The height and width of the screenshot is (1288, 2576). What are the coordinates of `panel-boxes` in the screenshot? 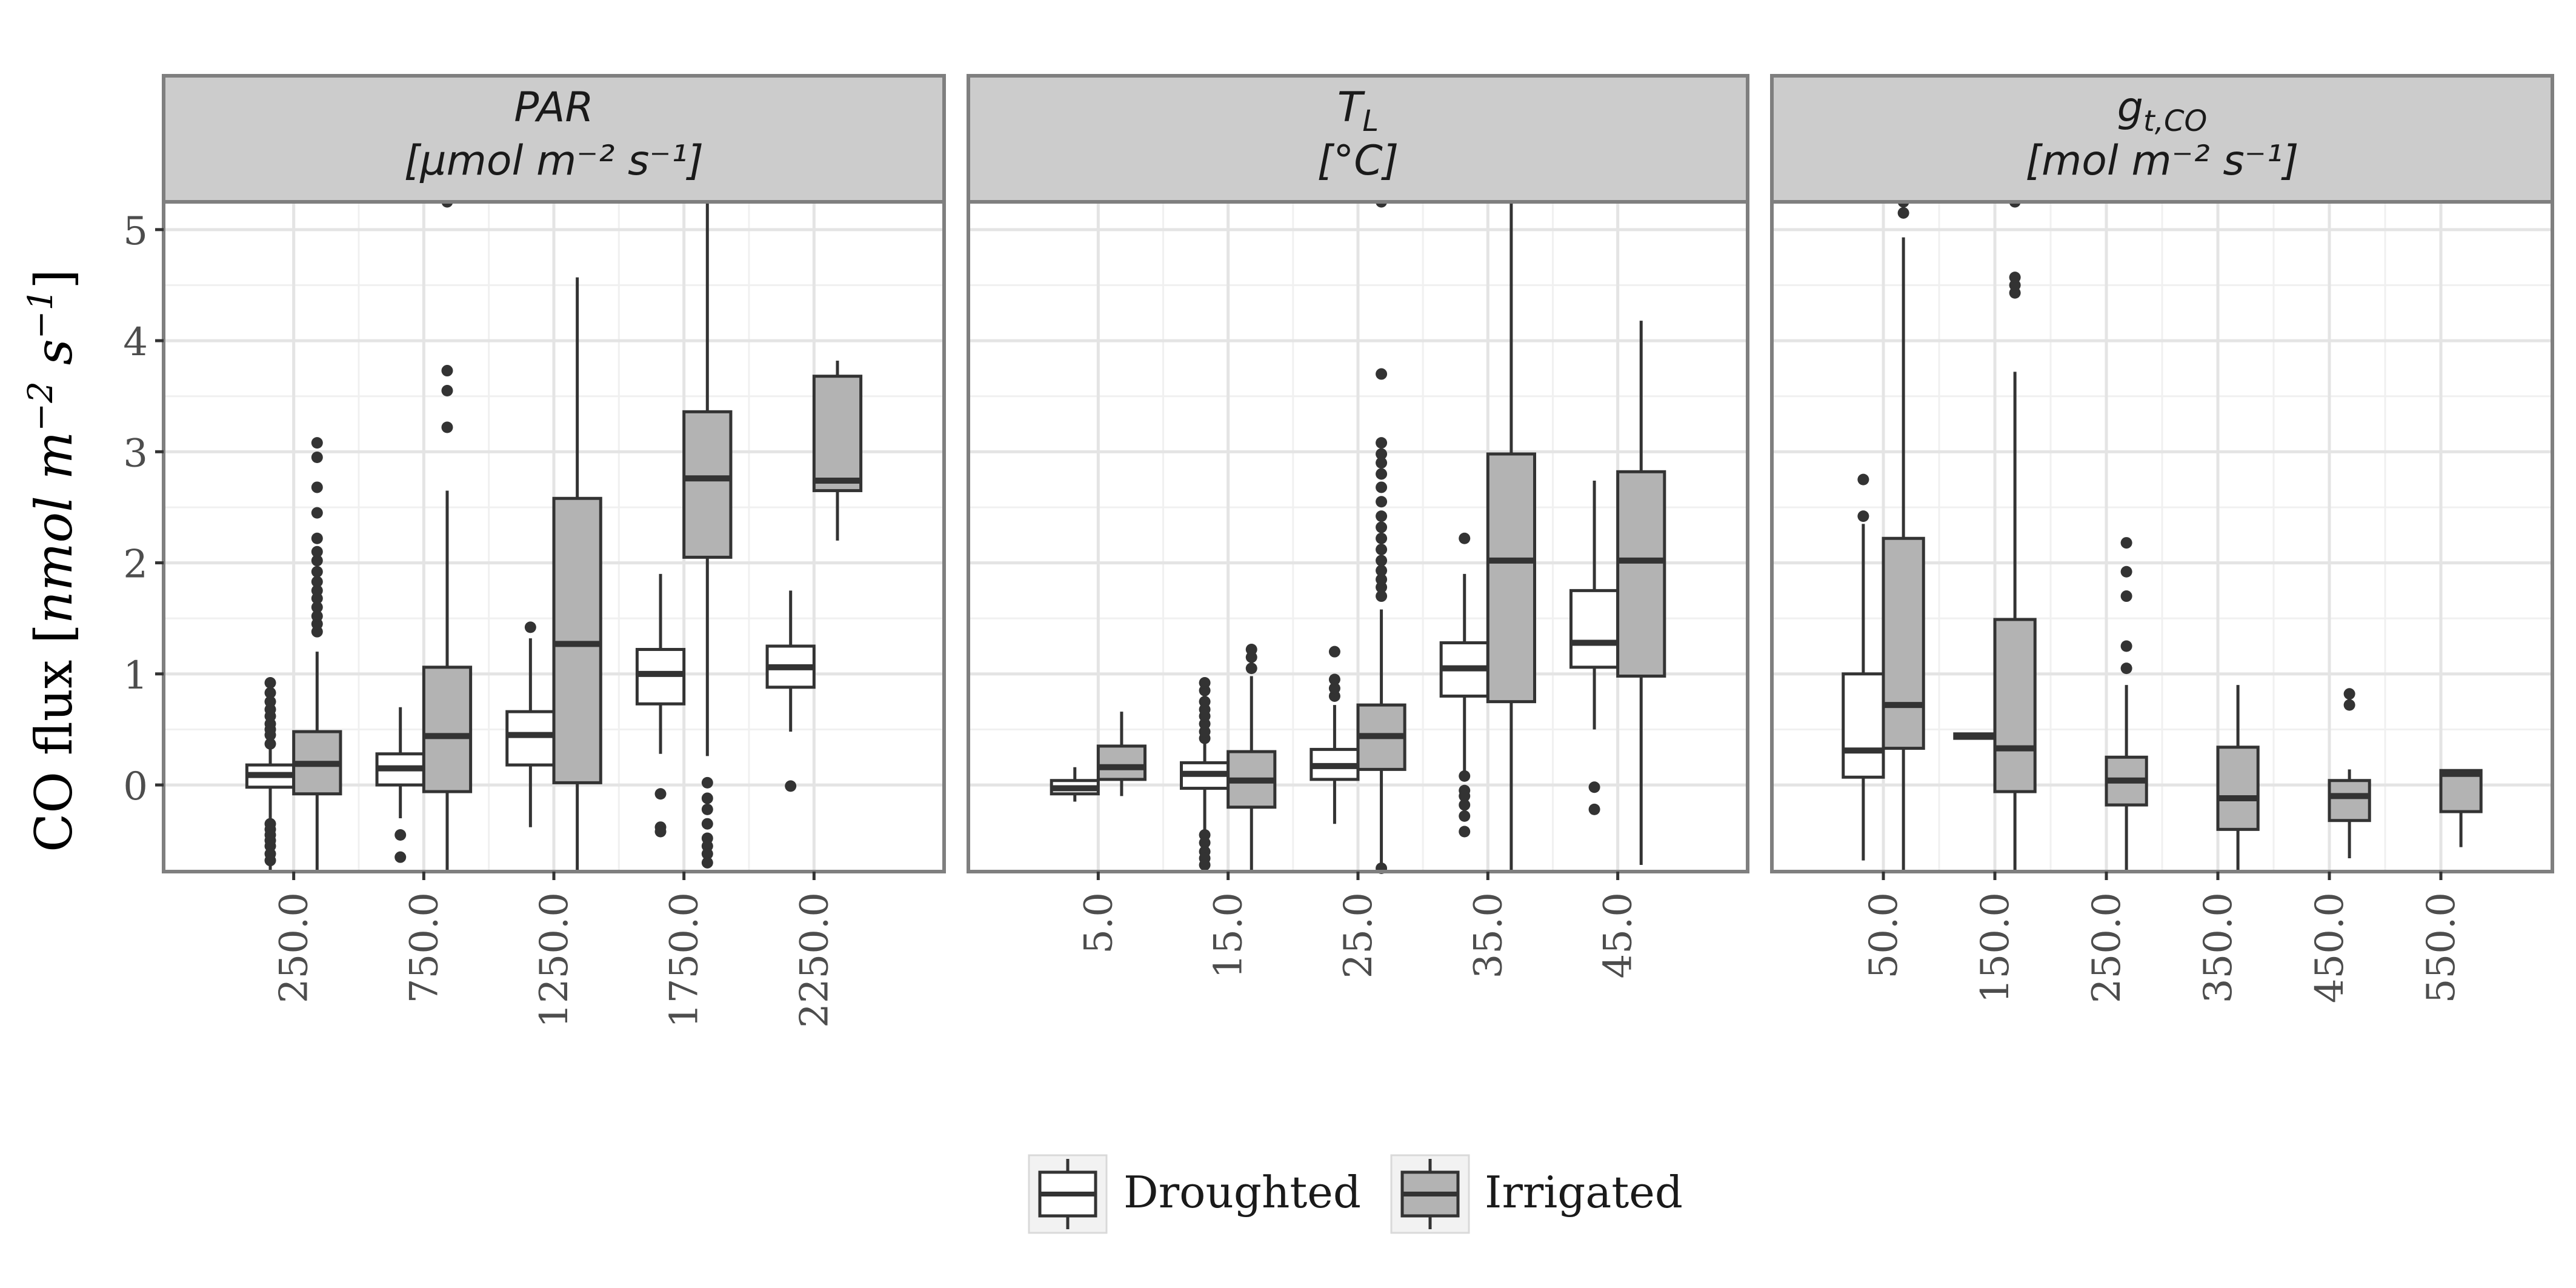 It's located at (554, 534).